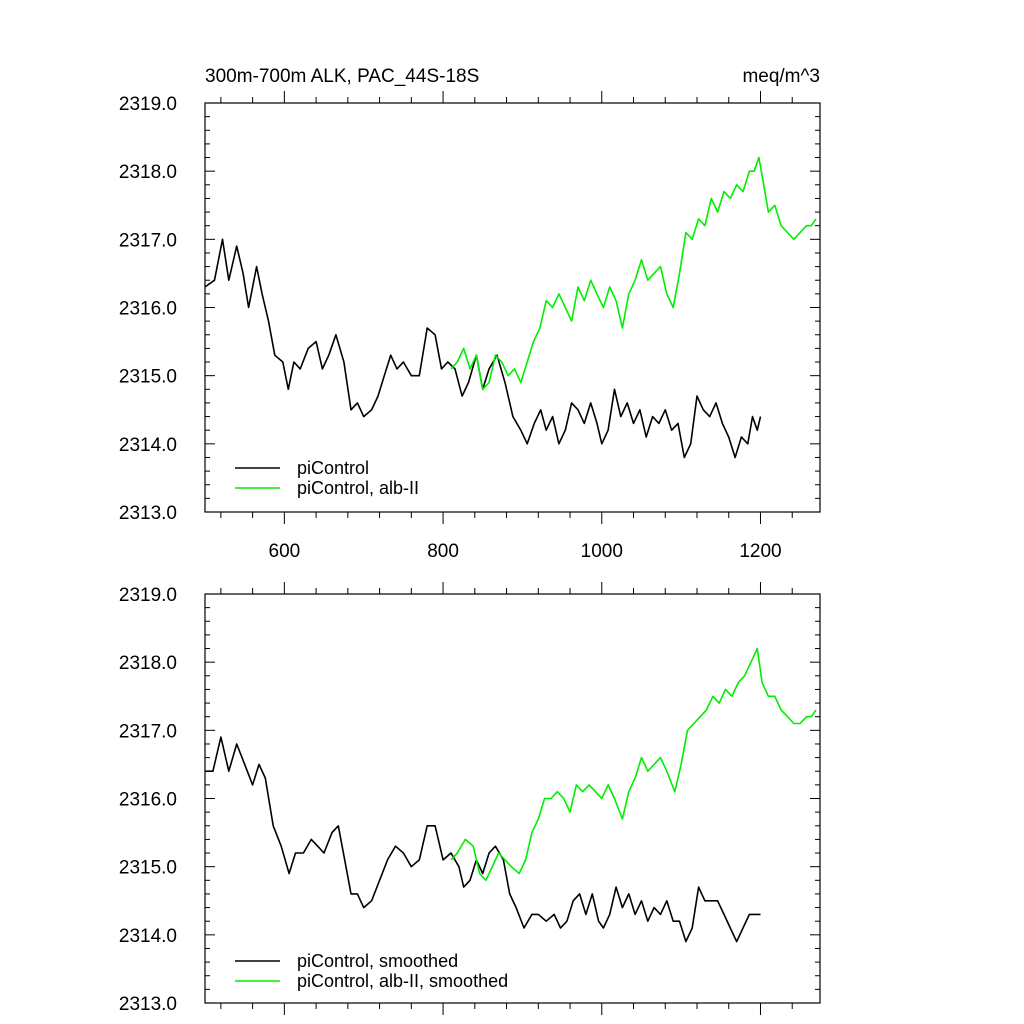 The height and width of the screenshot is (1024, 1024). I want to click on x-tick-label: 600, so click(285, 551).